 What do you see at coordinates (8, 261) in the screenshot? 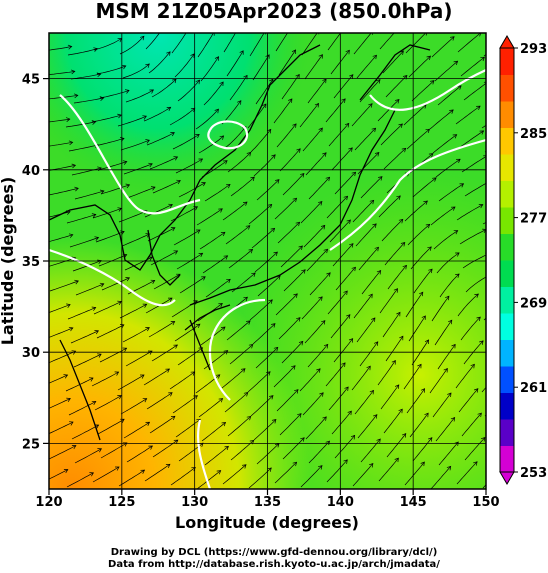
I see `y-axis-title: Latitude (degrees)` at bounding box center [8, 261].